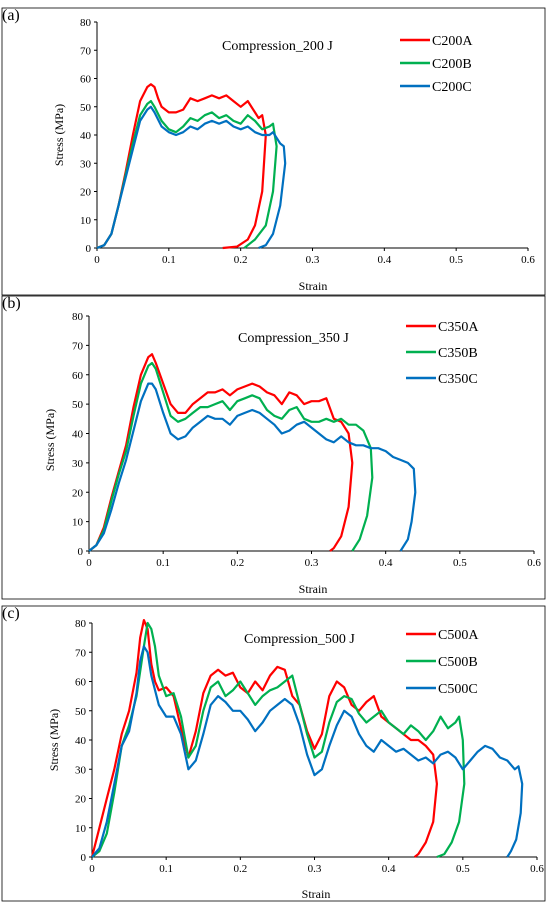 The image size is (550, 905). What do you see at coordinates (458, 353) in the screenshot?
I see `legend-label-c350b: C350B` at bounding box center [458, 353].